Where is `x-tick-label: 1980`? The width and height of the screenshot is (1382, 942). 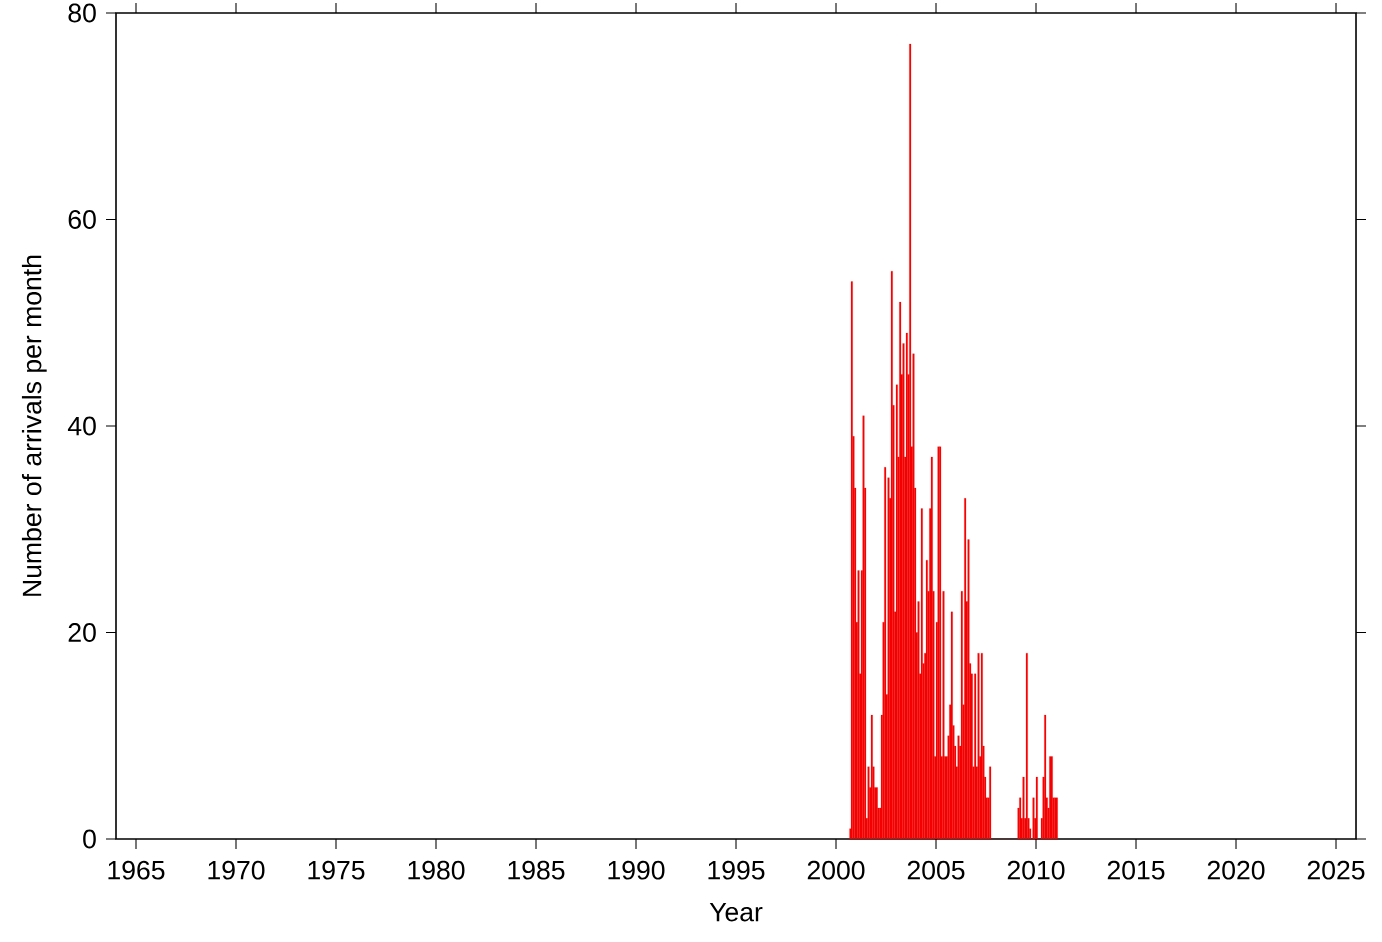
x-tick-label: 1980 is located at coordinates (436, 870).